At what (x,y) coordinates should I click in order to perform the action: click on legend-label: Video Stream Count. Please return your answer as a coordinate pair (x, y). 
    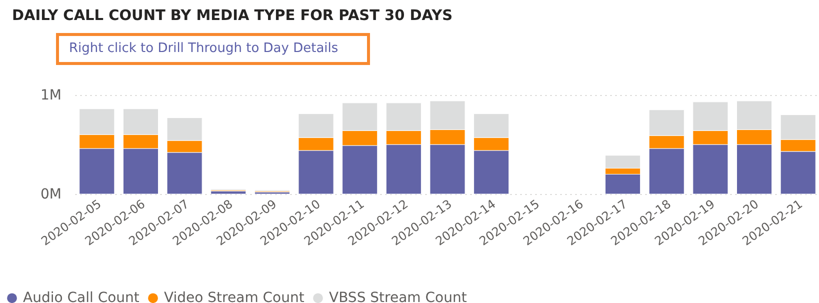
    Looking at the image, I should click on (234, 296).